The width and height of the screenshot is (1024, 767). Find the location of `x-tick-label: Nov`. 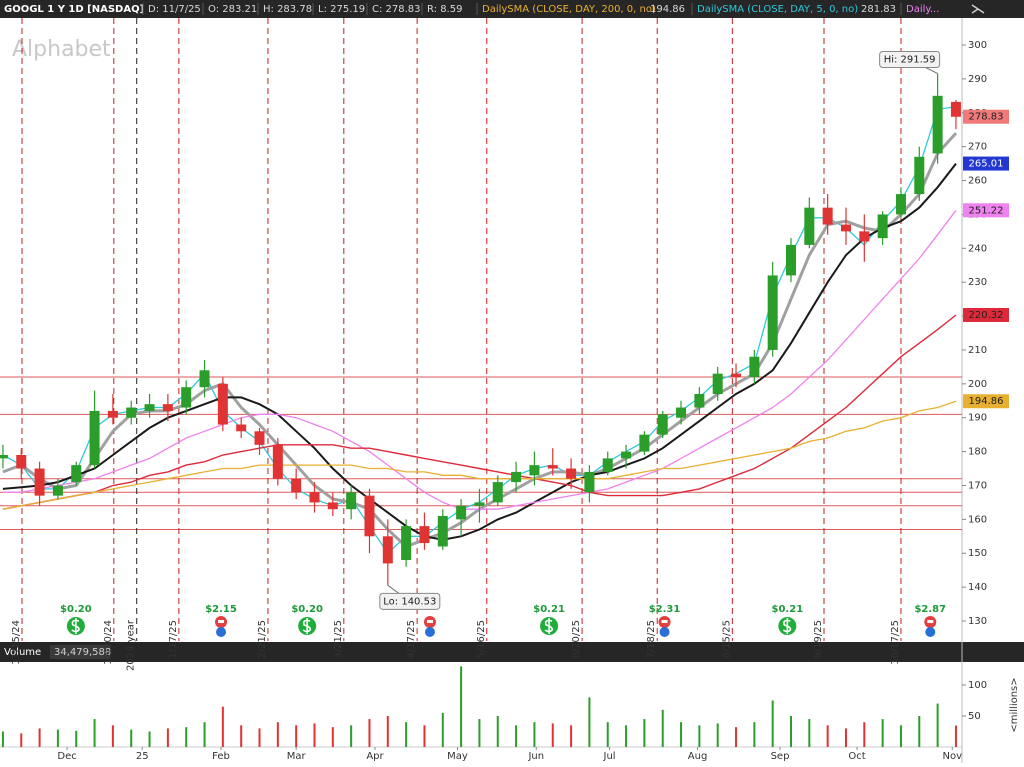

x-tick-label: Nov is located at coordinates (953, 756).